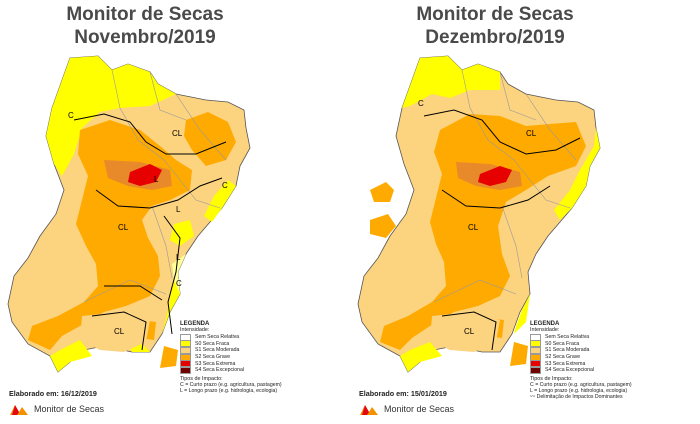 This screenshot has width=700, height=424. Describe the element at coordinates (533, 397) in the screenshot. I see `delimitation-line-icon: 〰` at that location.